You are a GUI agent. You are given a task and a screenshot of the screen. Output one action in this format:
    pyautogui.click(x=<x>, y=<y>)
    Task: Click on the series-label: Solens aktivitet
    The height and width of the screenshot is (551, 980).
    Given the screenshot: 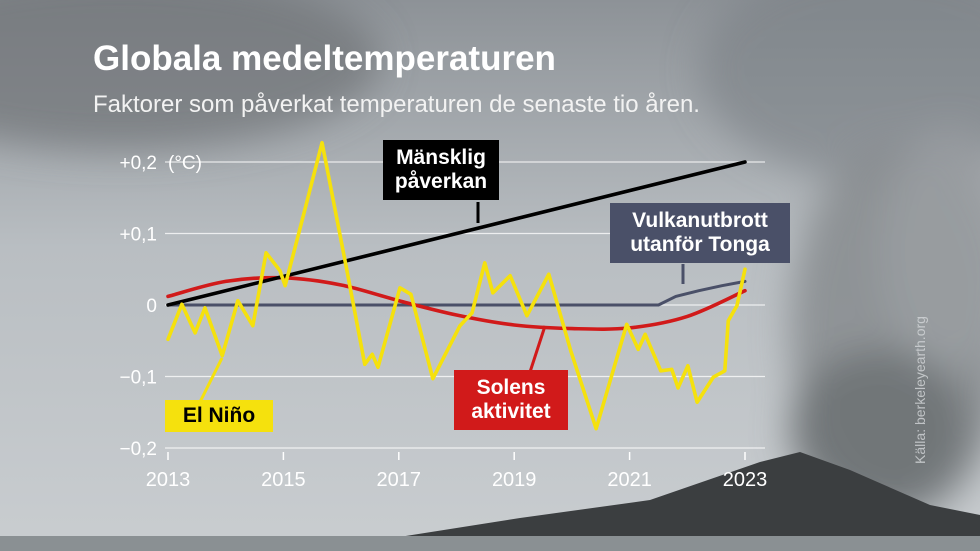 What is the action you would take?
    pyautogui.click(x=511, y=400)
    